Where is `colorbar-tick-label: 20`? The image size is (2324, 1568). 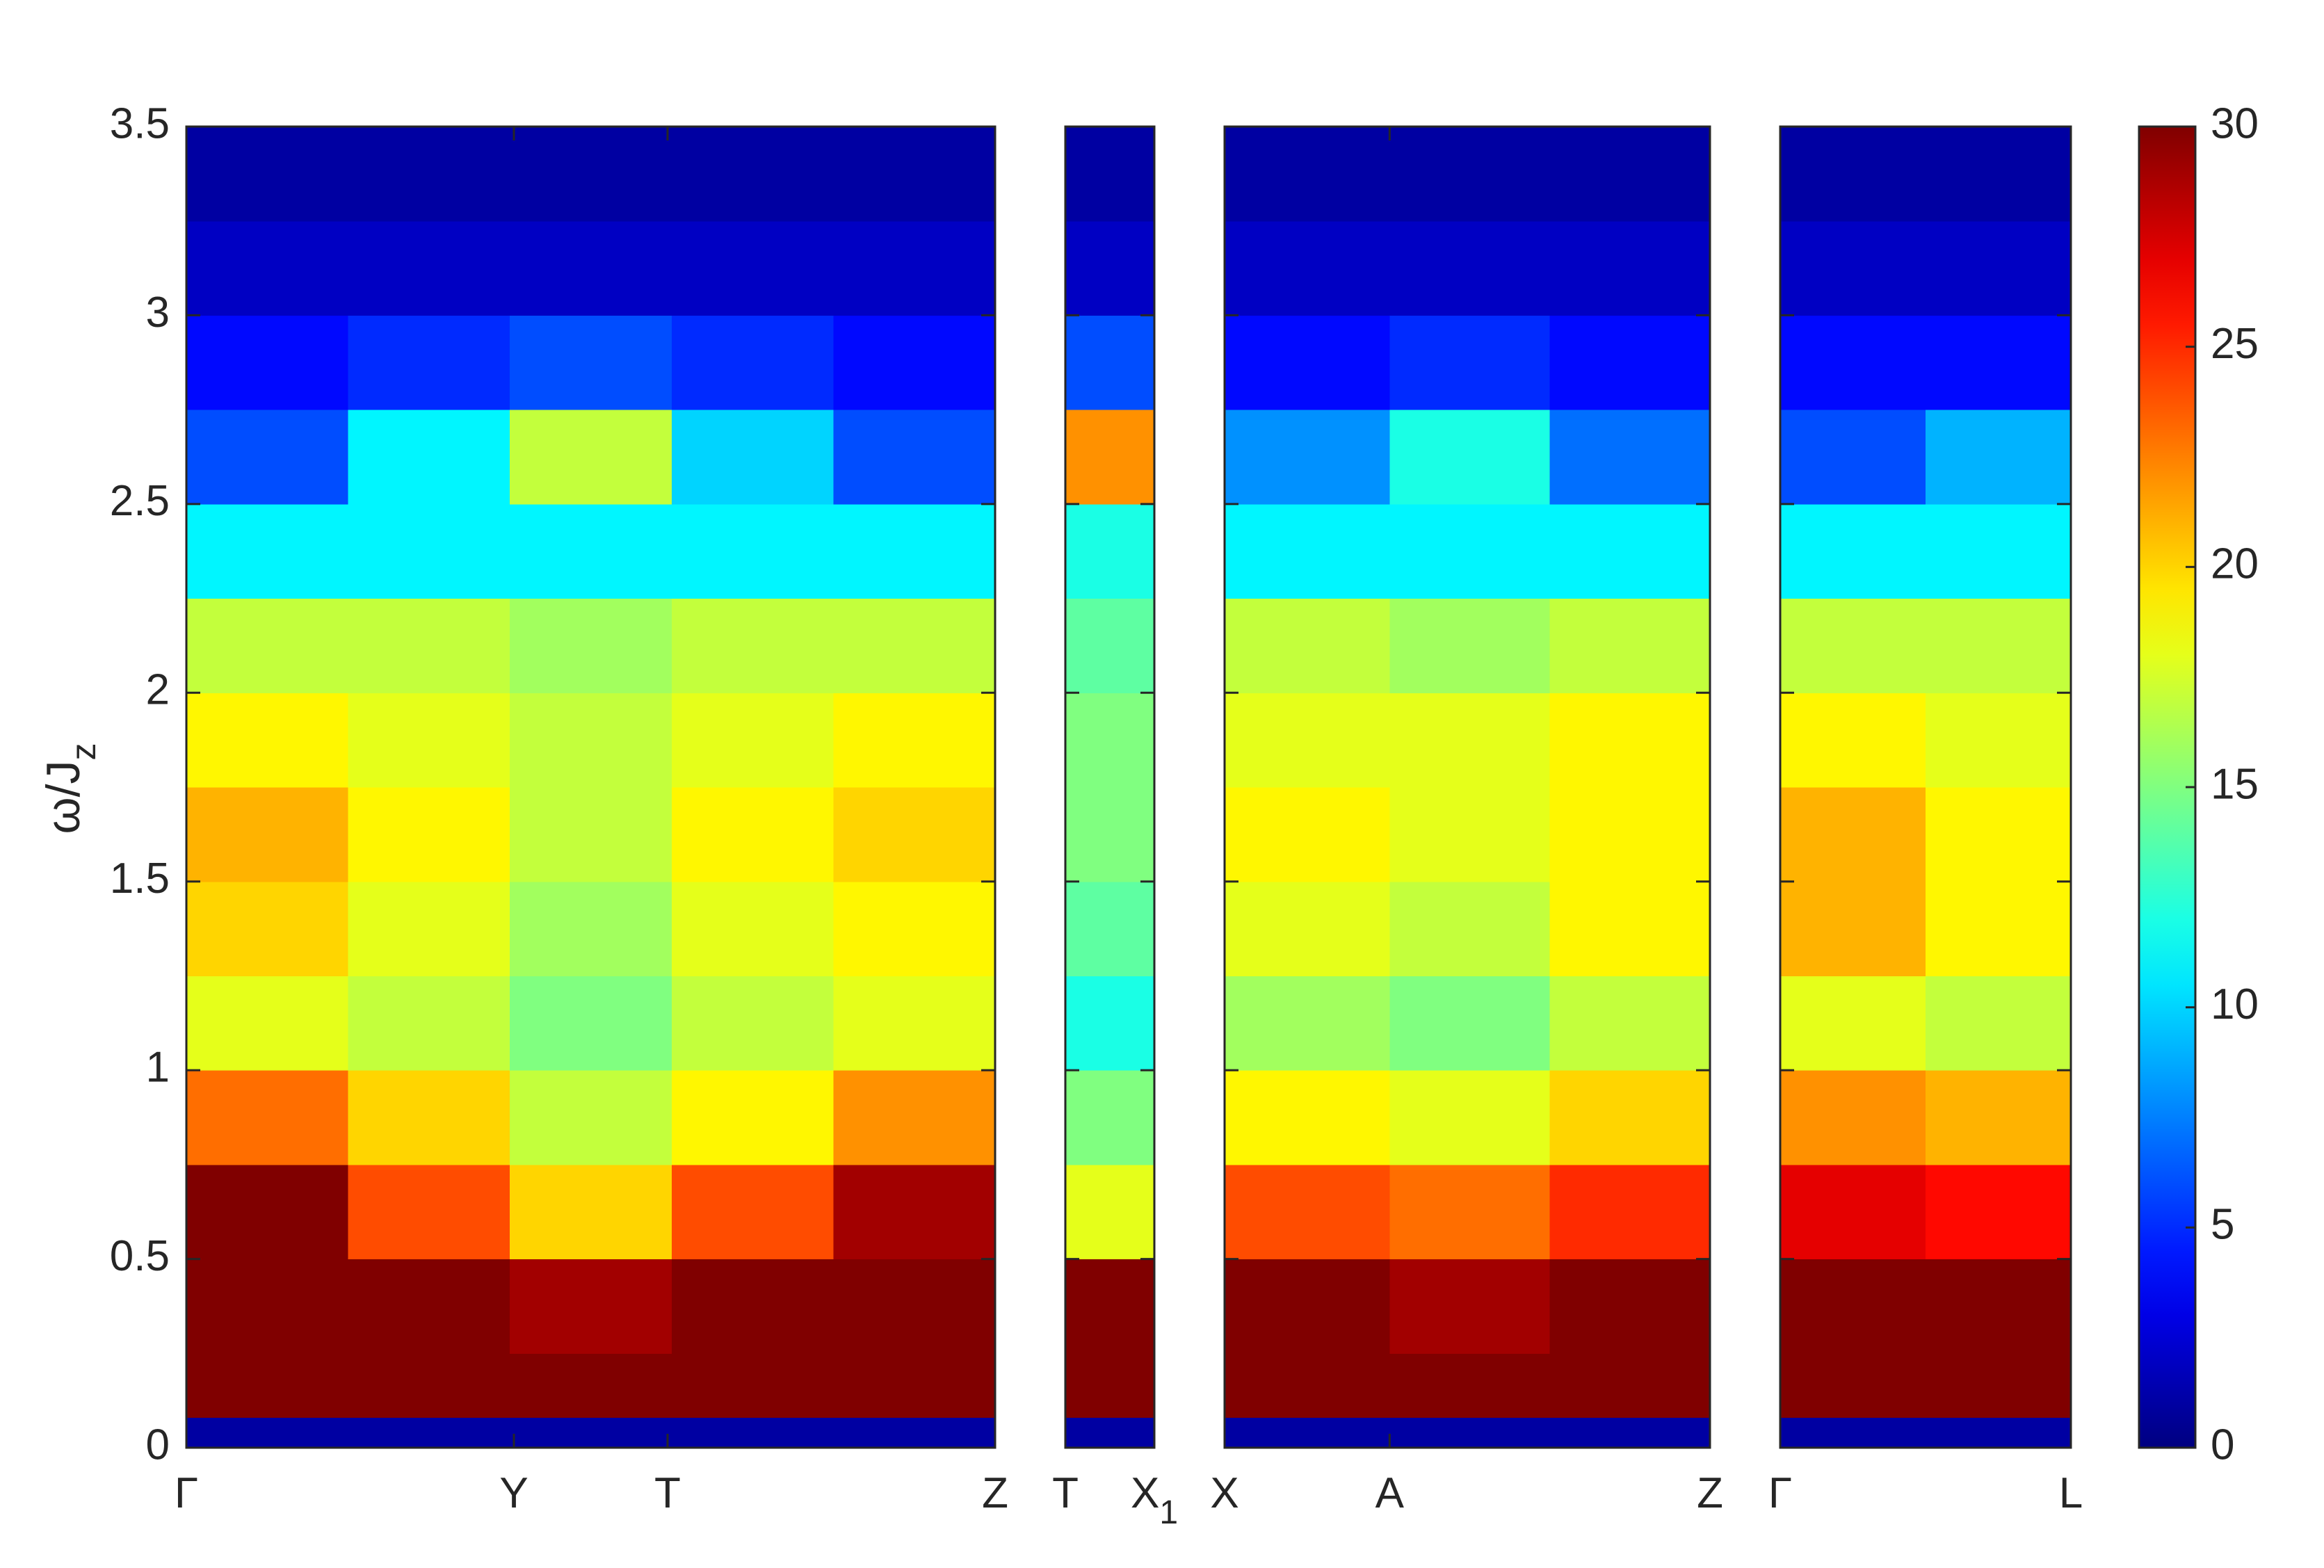 colorbar-tick-label: 20 is located at coordinates (2235, 564).